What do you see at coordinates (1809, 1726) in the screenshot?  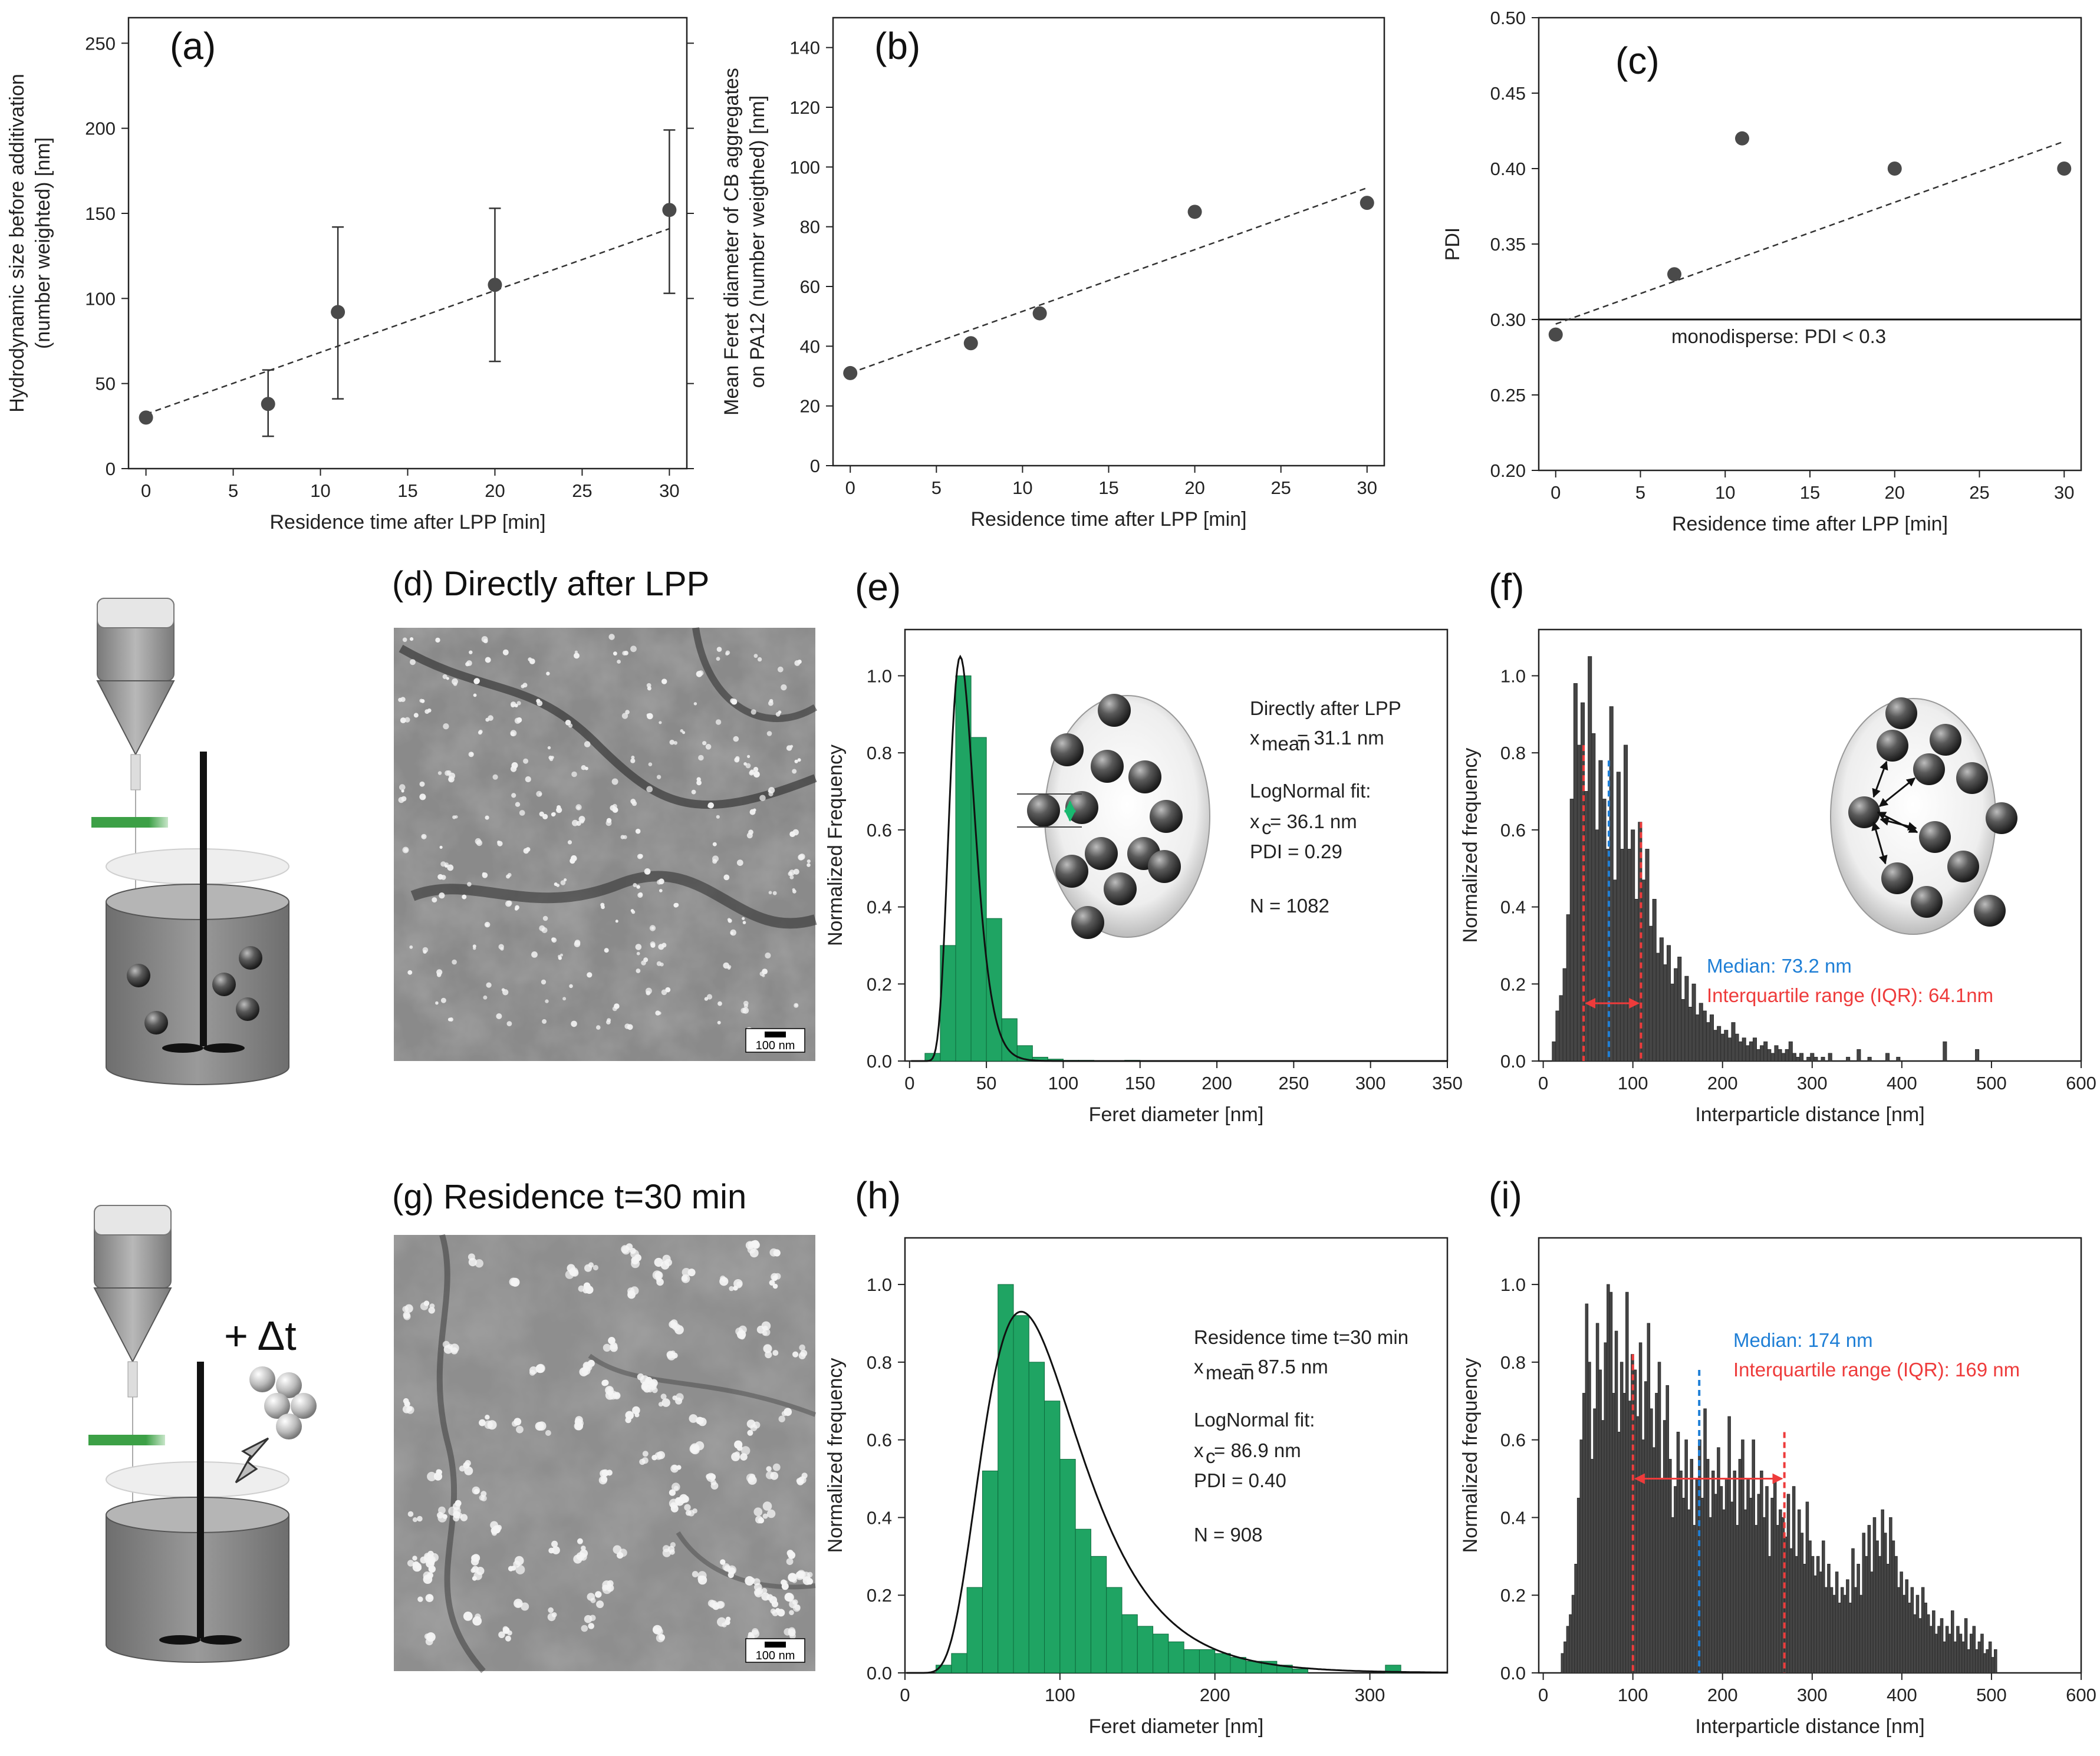 I see `x-axis-label: Interparticle distance [nm]` at bounding box center [1809, 1726].